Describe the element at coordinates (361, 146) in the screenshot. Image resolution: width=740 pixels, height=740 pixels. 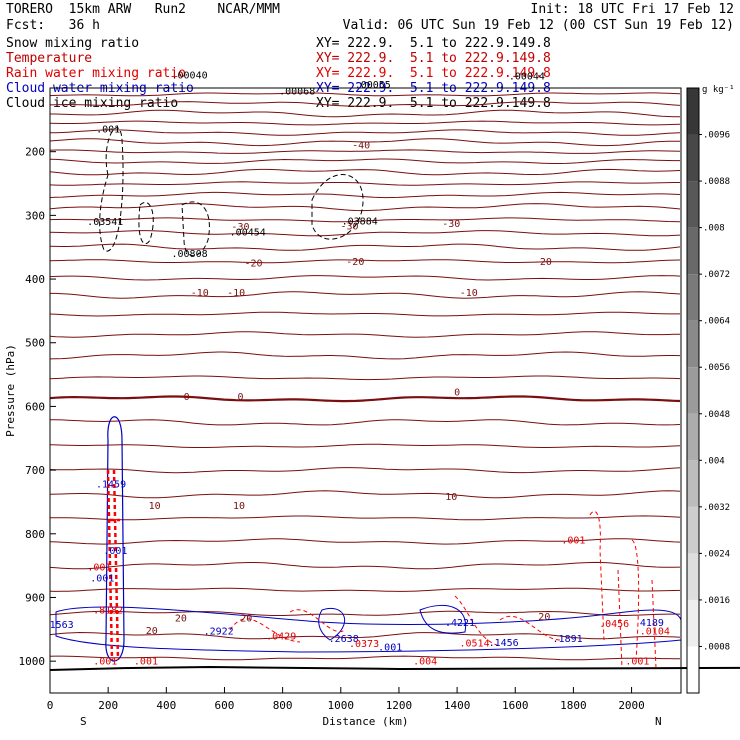
I see `contour-label: -40` at that location.